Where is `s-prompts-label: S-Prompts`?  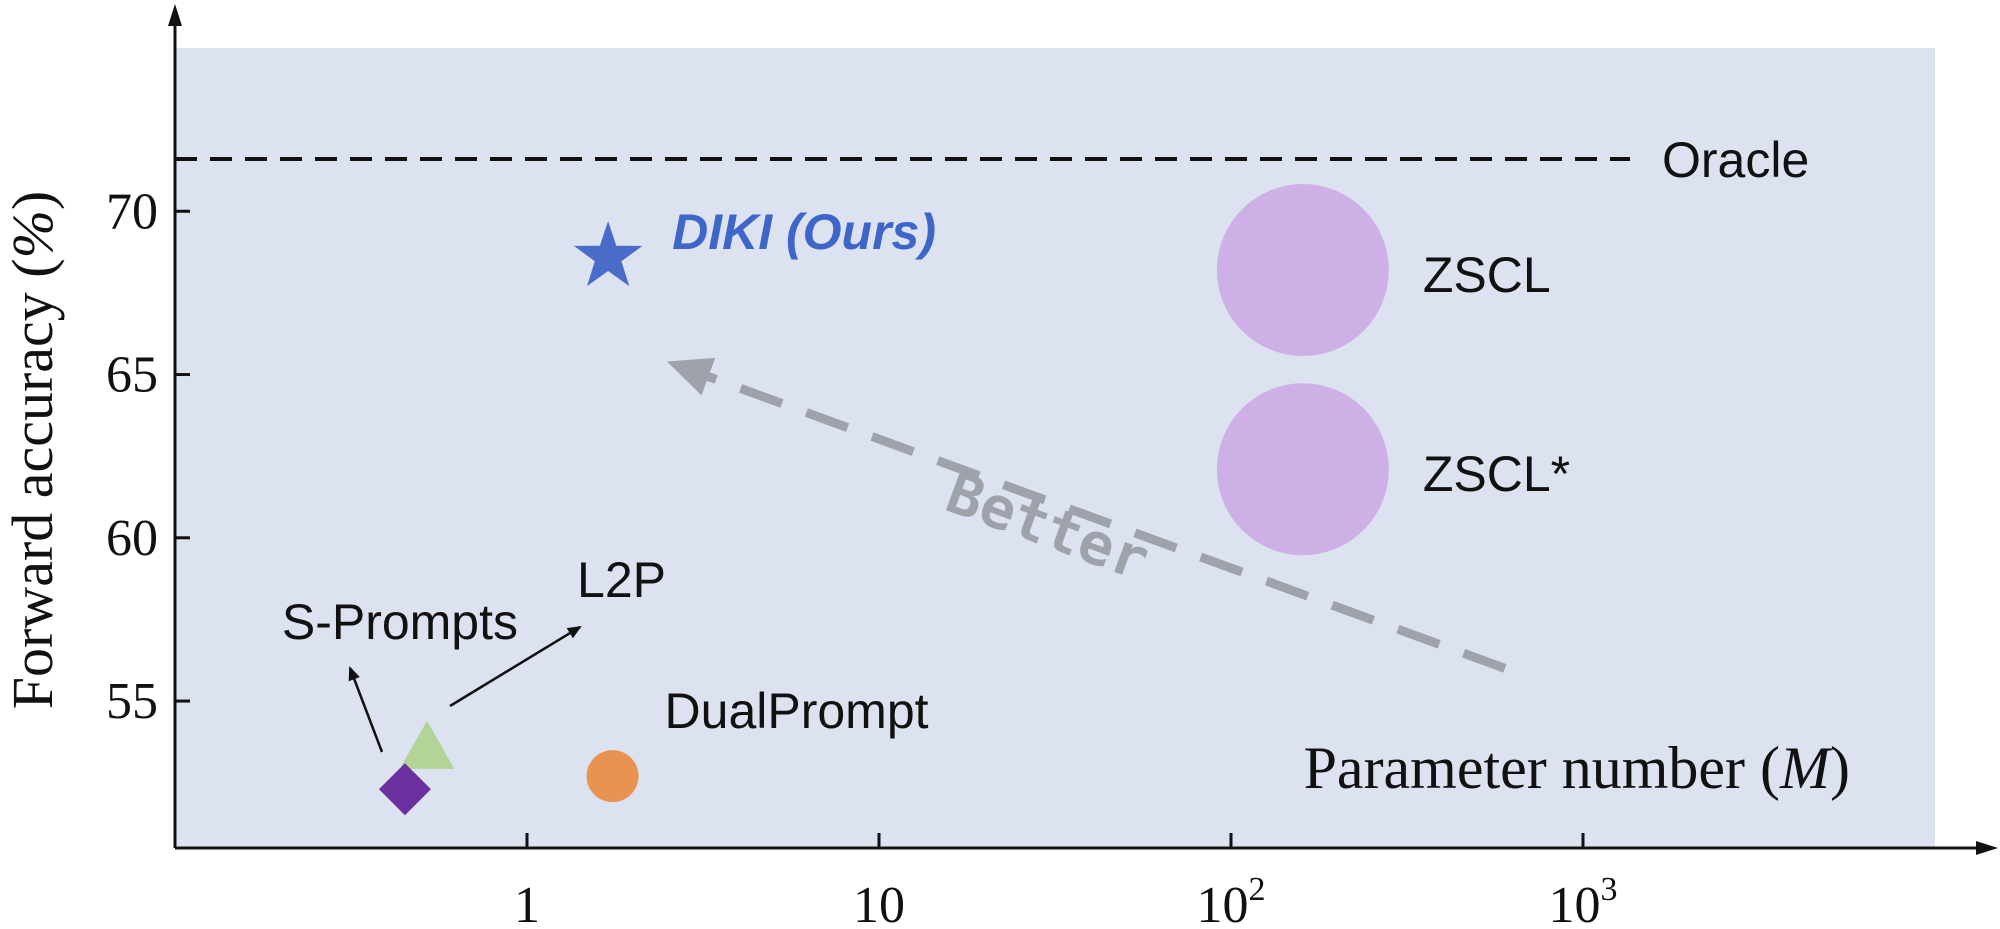 s-prompts-label: S-Prompts is located at coordinates (400, 622).